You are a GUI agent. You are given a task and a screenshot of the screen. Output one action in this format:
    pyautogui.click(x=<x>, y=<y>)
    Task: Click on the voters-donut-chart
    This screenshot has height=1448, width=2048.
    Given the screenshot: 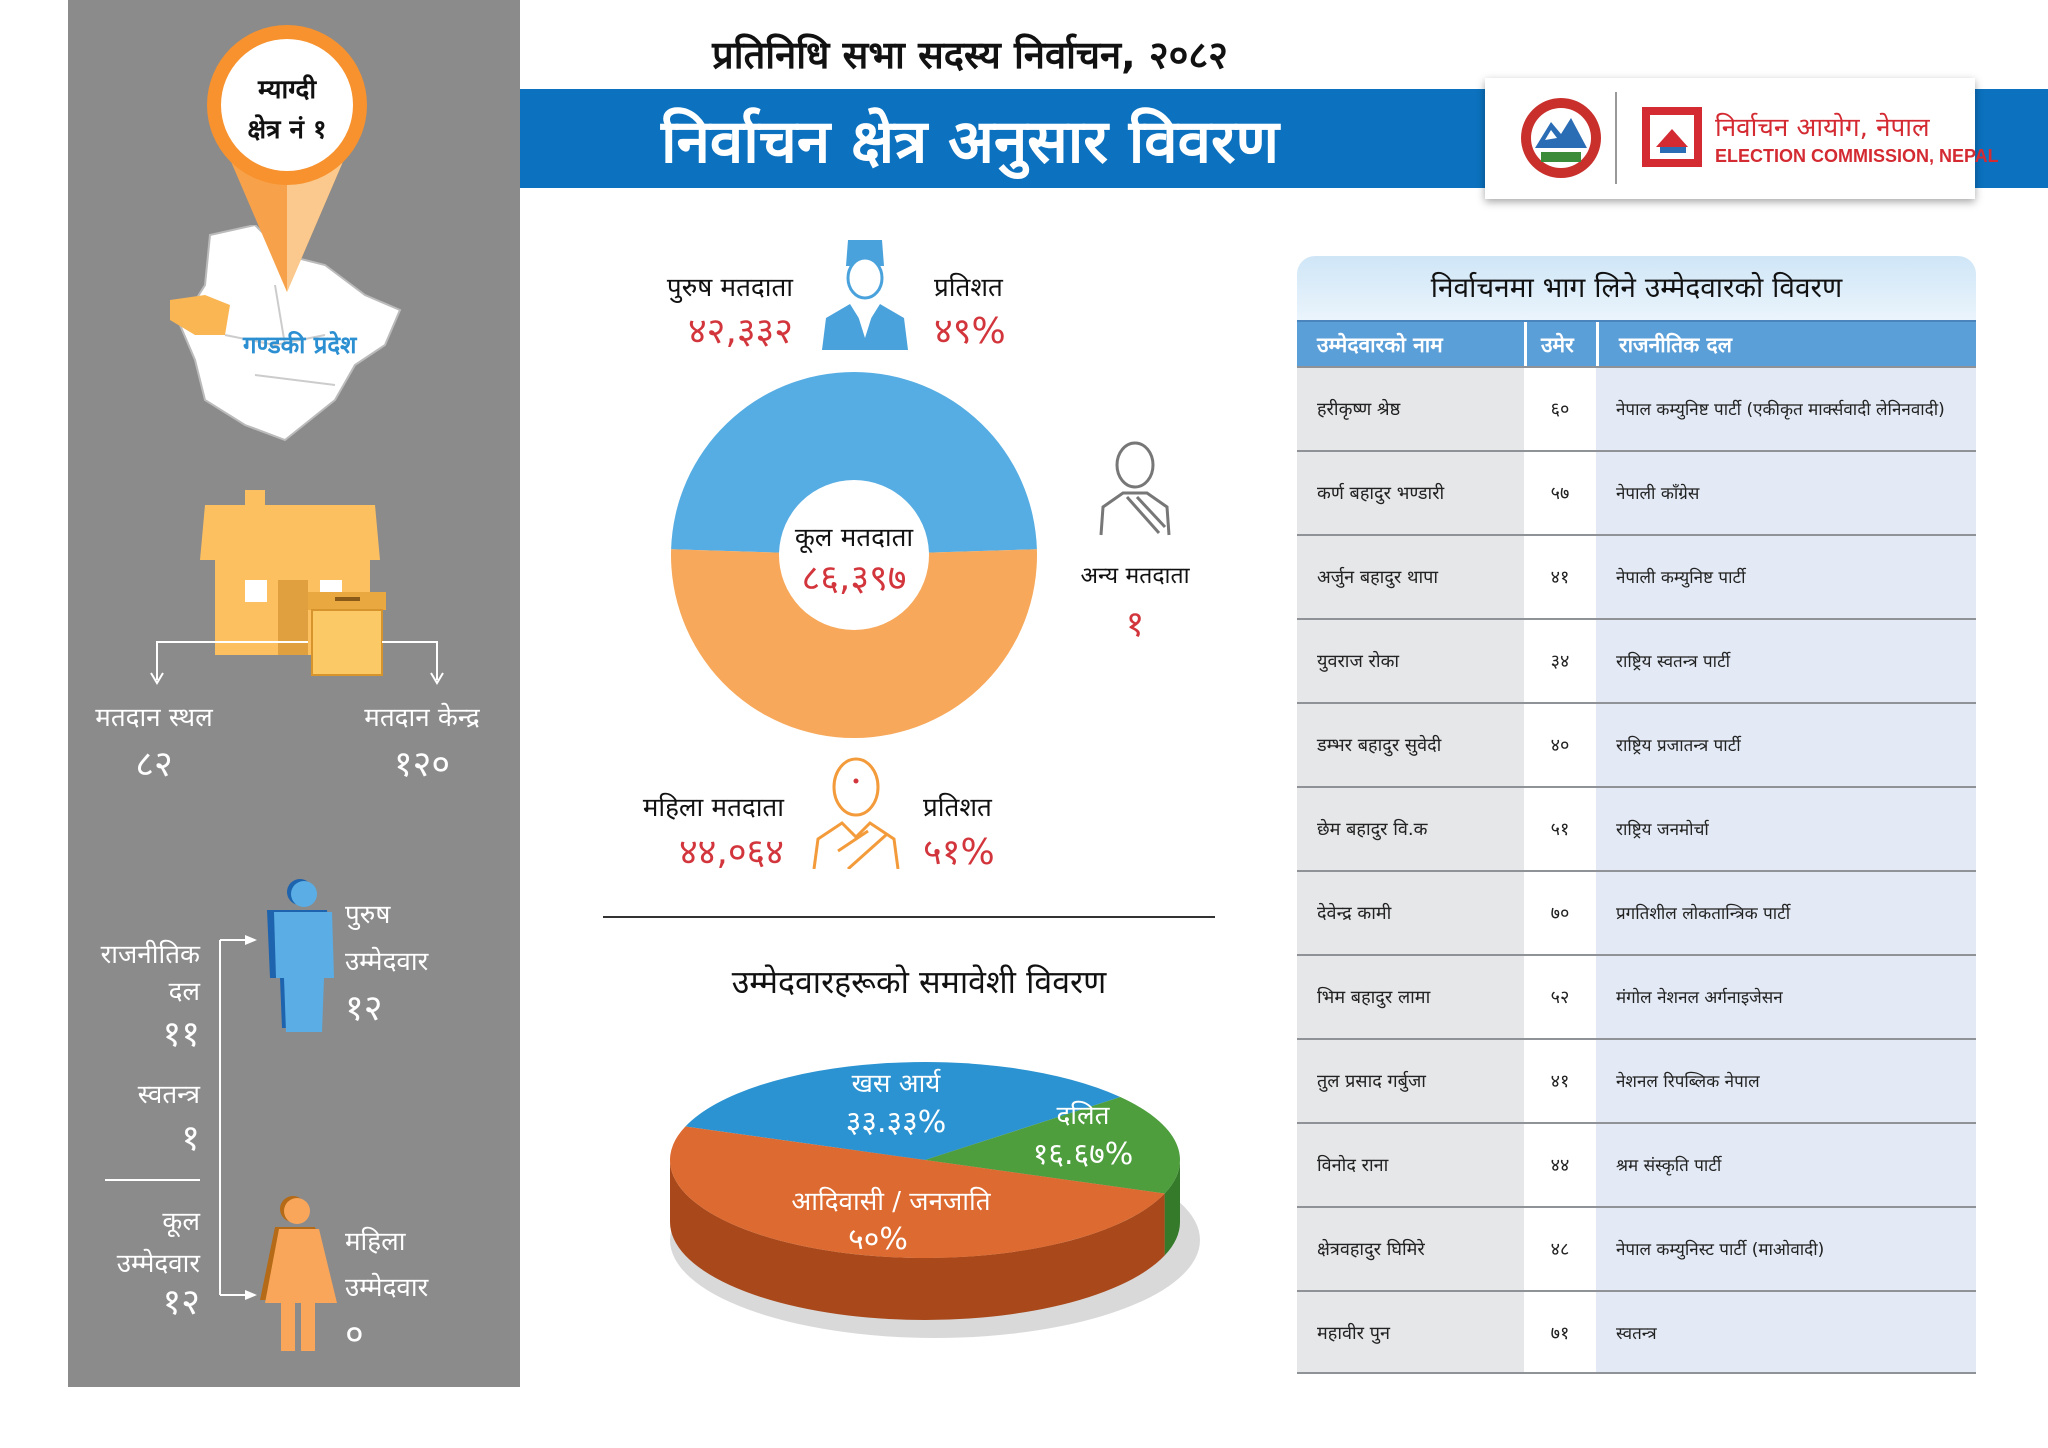 What is the action you would take?
    pyautogui.click(x=854, y=555)
    